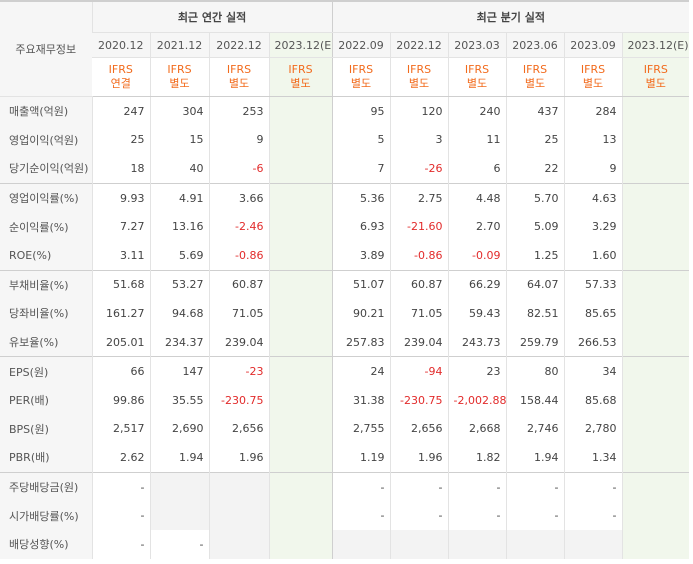 The image size is (693, 564). Describe the element at coordinates (593, 255) in the screenshot. I see `metric-value: 1.60` at that location.